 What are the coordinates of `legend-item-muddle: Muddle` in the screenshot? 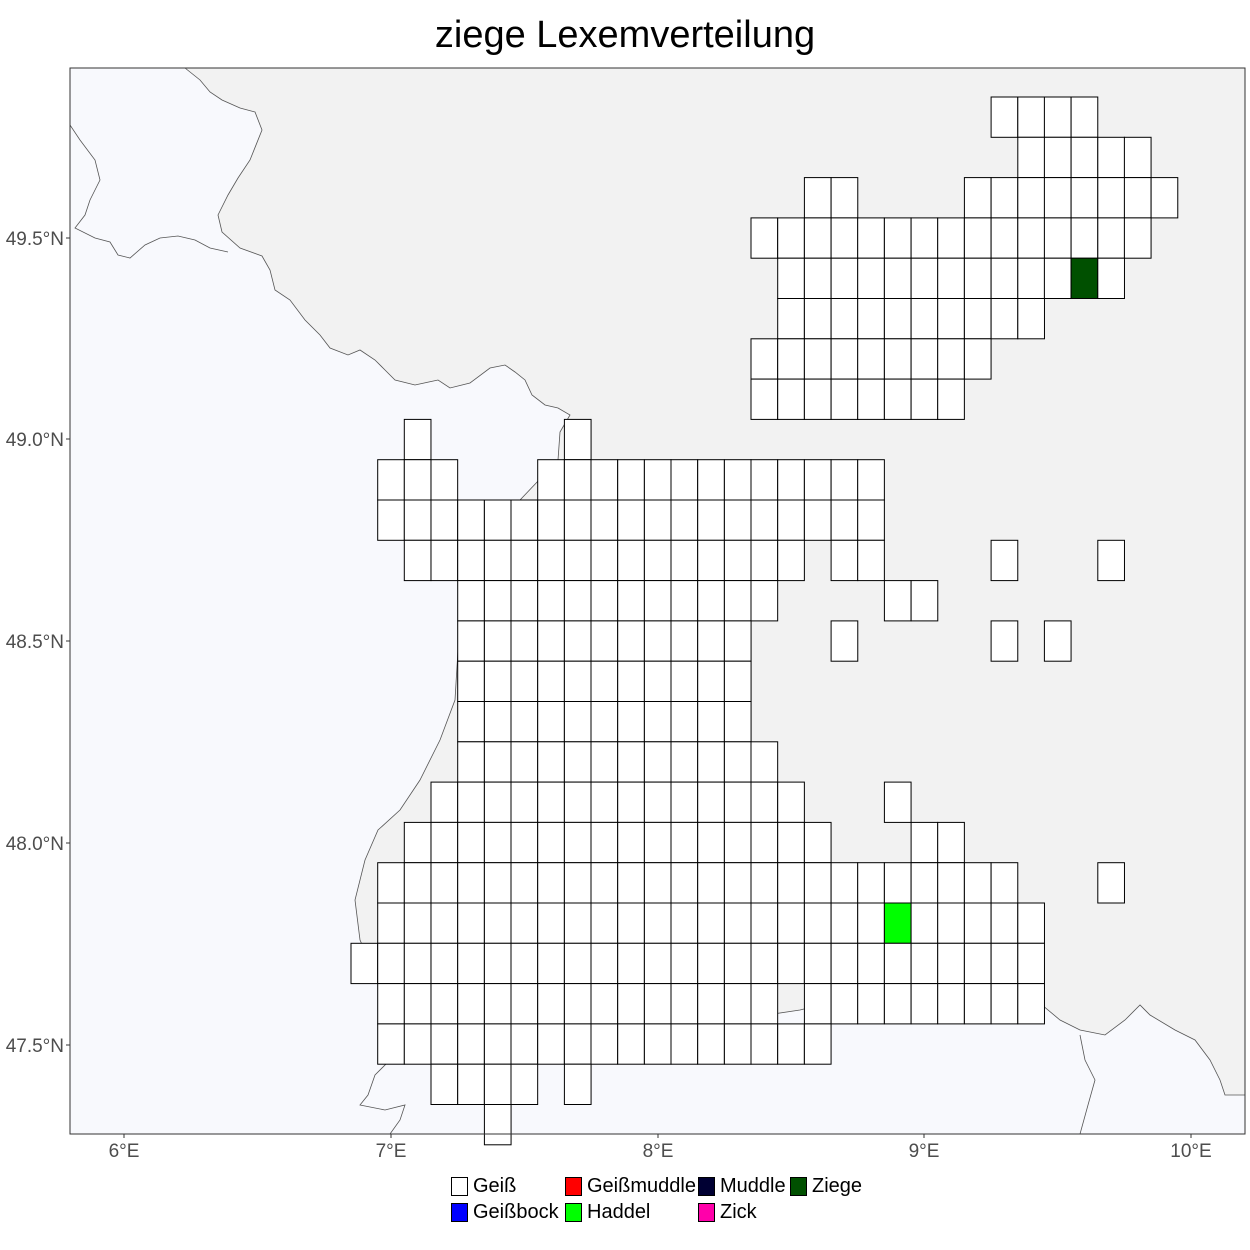 It's located at (742, 1186).